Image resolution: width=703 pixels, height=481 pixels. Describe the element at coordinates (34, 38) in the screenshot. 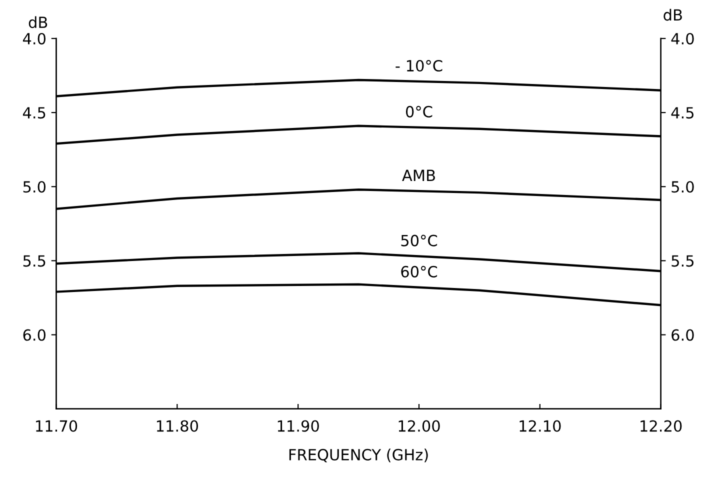

I see `y-tick-label: 4.0` at that location.